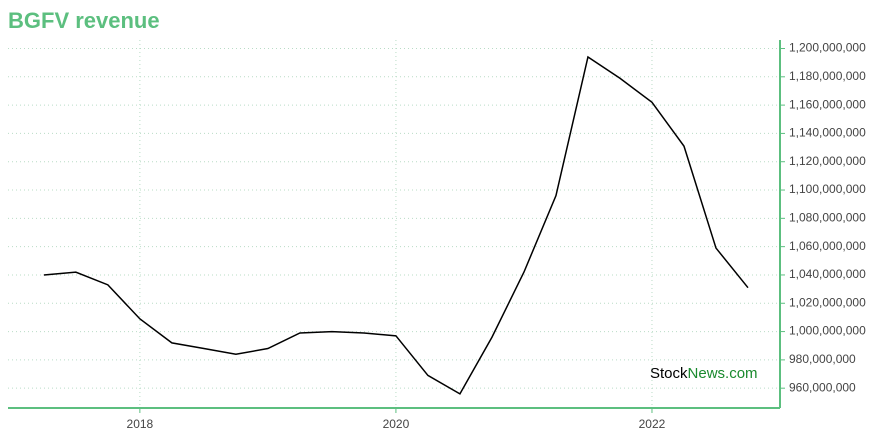 Image resolution: width=880 pixels, height=440 pixels. I want to click on y-tick-label: 1,200,000,000, so click(827, 48).